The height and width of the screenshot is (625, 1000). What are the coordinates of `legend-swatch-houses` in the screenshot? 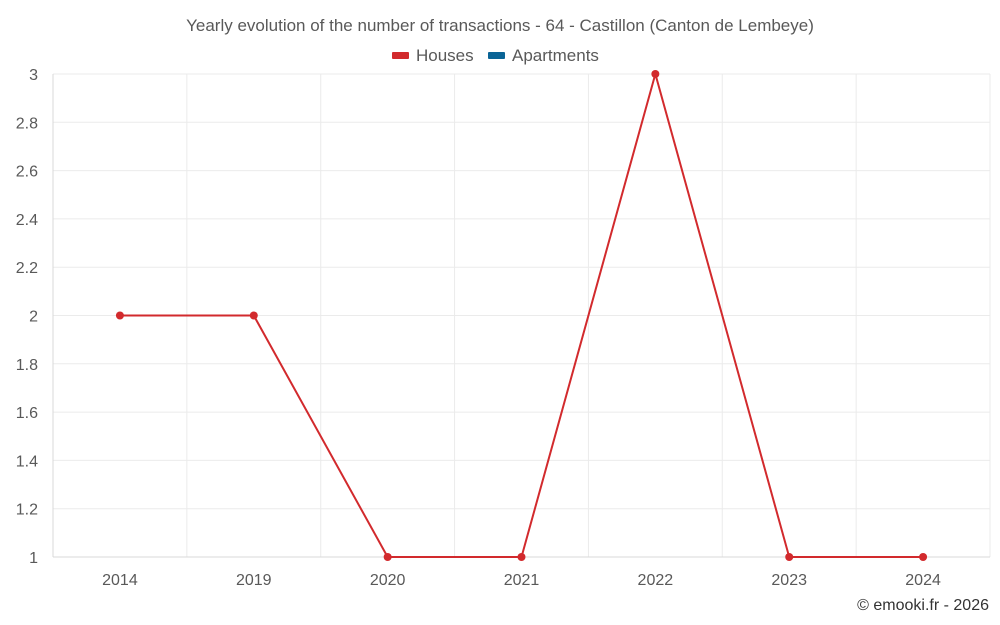 It's located at (400, 55).